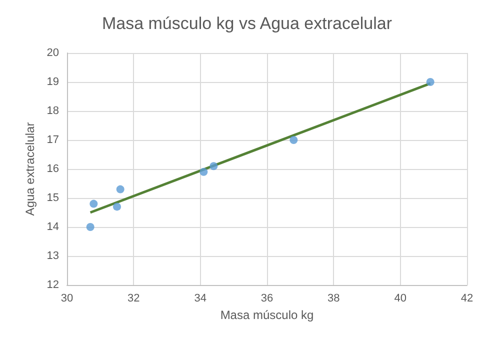  Describe the element at coordinates (200, 298) in the screenshot. I see `x-tick-label: 34` at that location.